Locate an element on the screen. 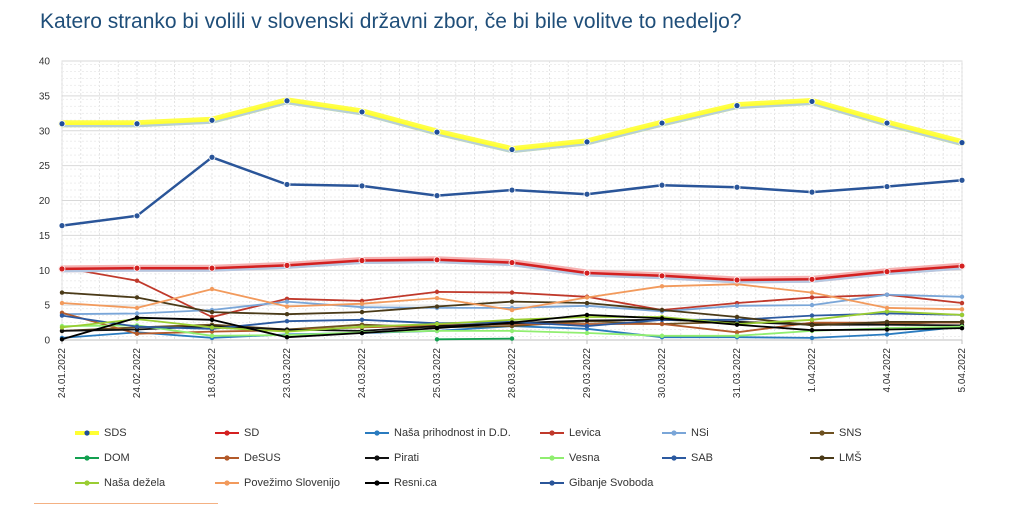  series-sds is located at coordinates (512, 125).